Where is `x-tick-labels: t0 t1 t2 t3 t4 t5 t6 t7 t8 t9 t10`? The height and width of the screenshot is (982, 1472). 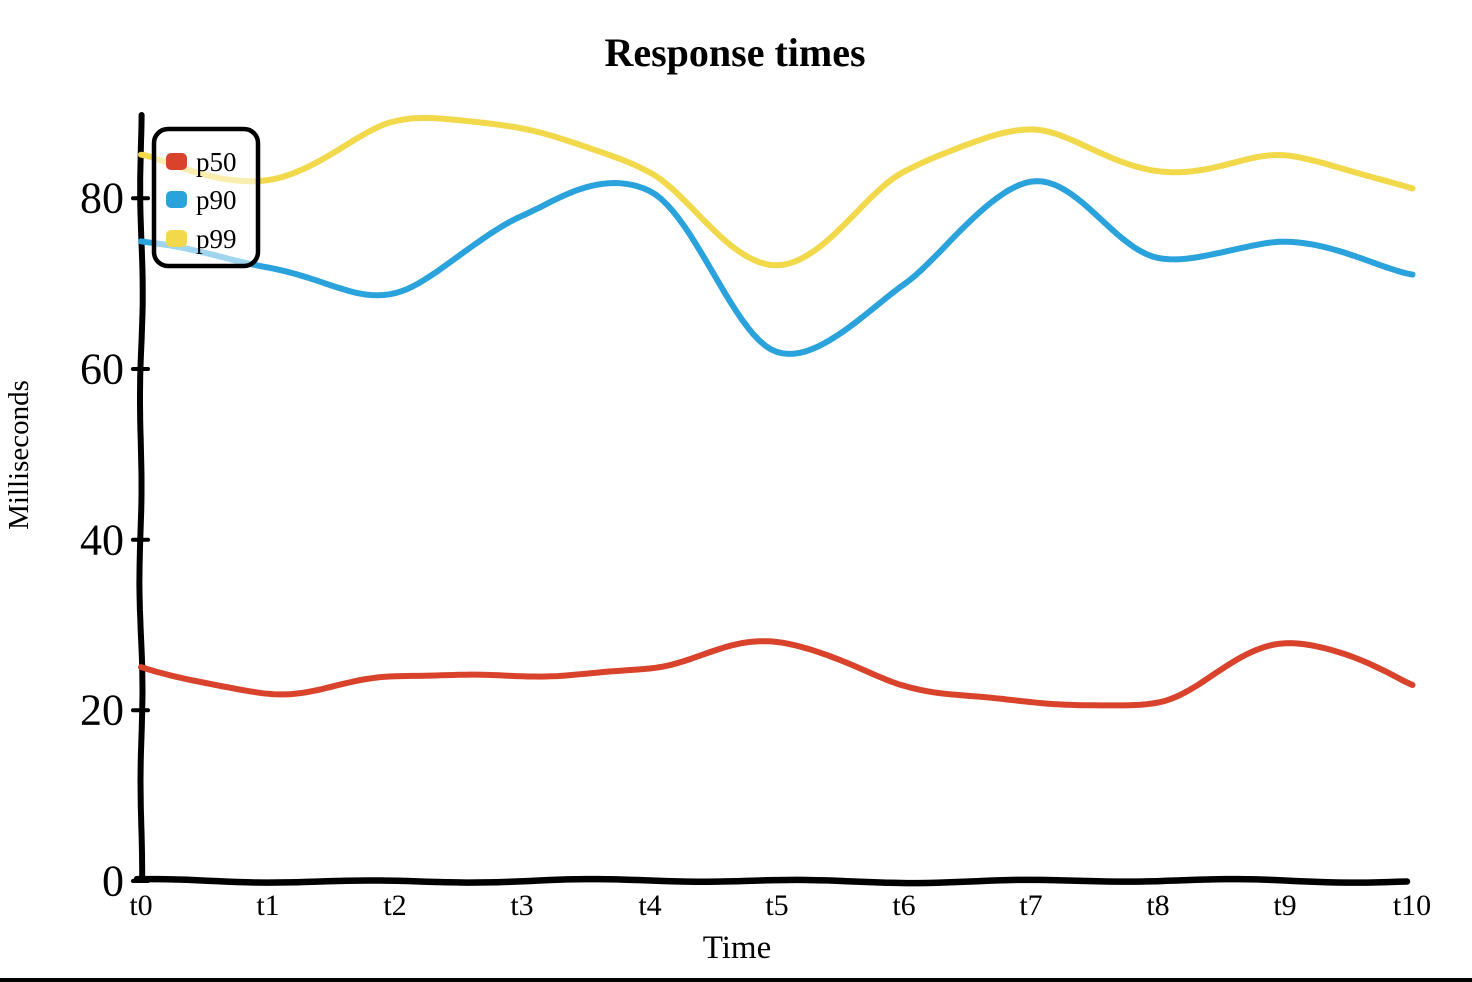
x-tick-labels: t0 t1 t2 t3 t4 t5 t6 t7 t8 t9 t10 is located at coordinates (780, 905).